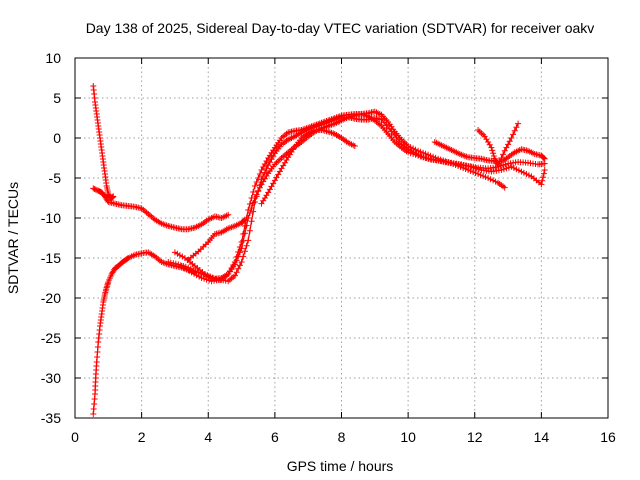 The image size is (640, 480). I want to click on y-tick-label: -35, so click(51, 418).